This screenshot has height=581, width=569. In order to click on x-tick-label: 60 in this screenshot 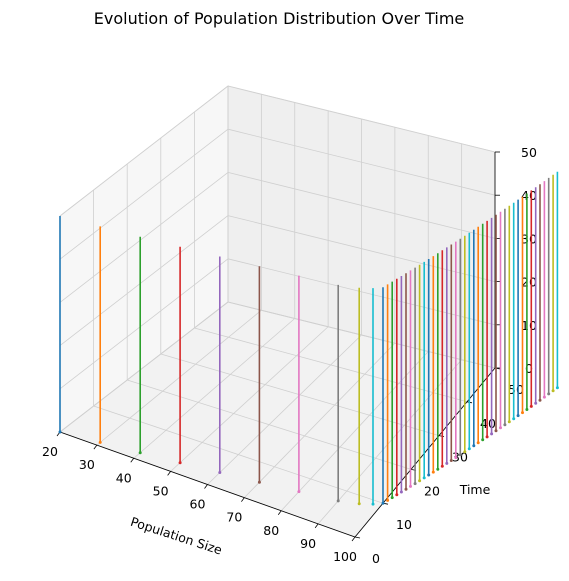, I will do `click(198, 504)`.